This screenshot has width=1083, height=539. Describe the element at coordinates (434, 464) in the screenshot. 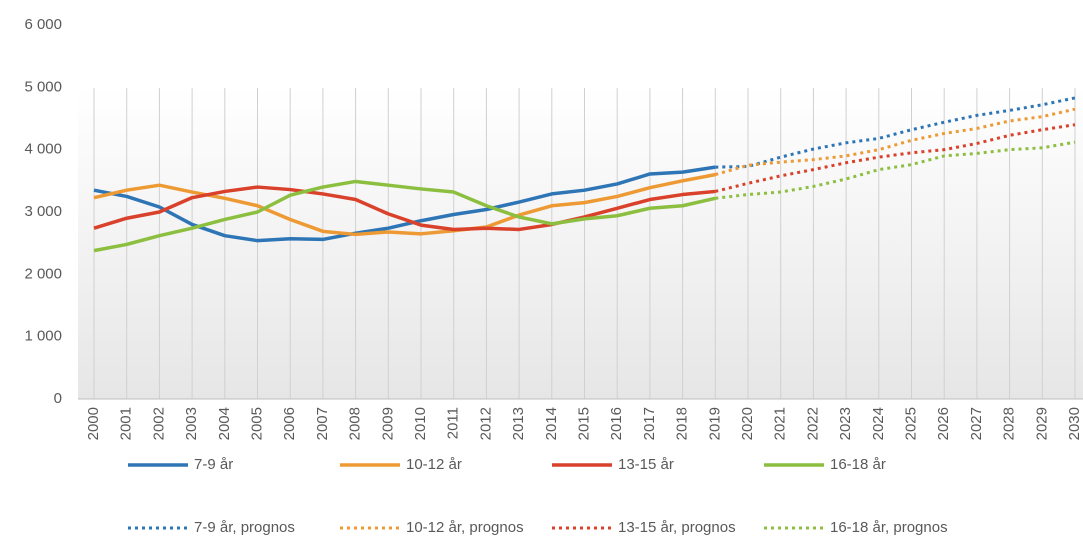

I see `legend-label: 10-12 år` at that location.